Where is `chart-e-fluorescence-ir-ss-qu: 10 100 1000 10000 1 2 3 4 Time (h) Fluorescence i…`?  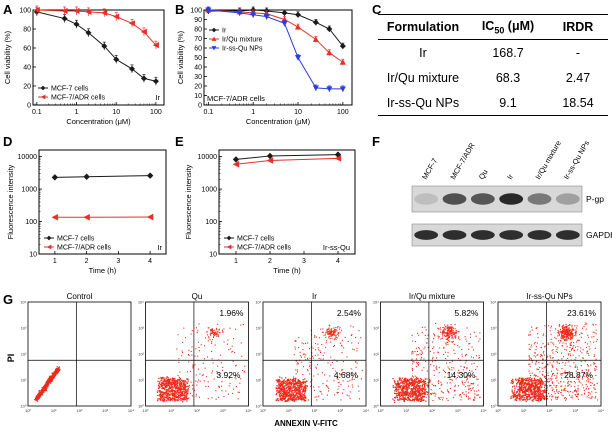 chart-e-fluorescence-ir-ss-qu: 10 100 1000 10000 1 2 3 4 Time (h) Fluorescence i… is located at coordinates (270, 212).